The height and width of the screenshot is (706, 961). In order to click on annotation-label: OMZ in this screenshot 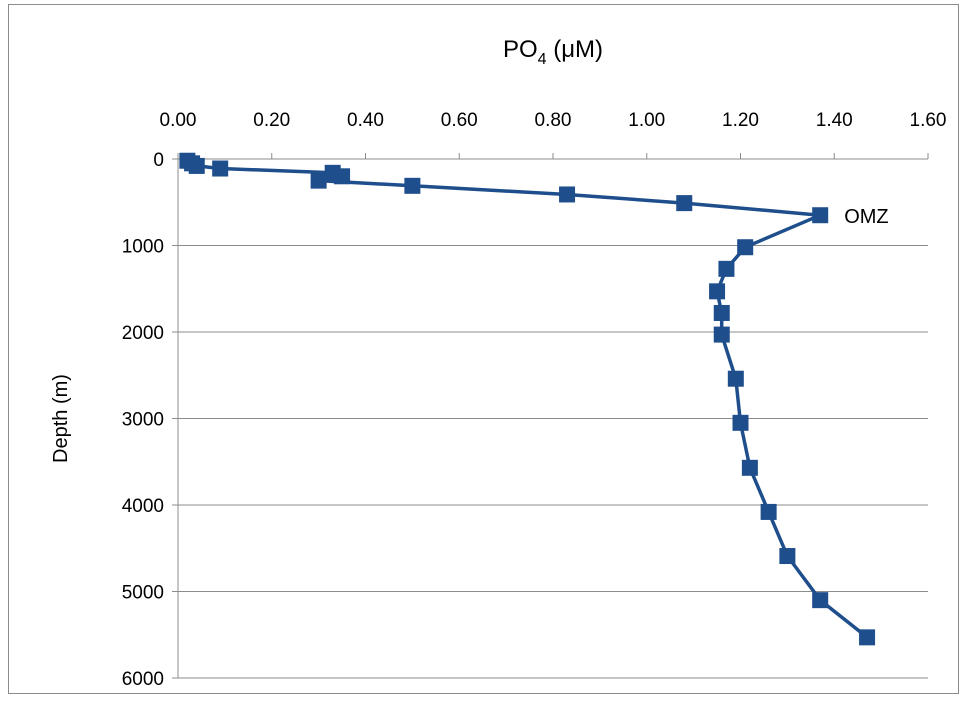, I will do `click(866, 217)`.